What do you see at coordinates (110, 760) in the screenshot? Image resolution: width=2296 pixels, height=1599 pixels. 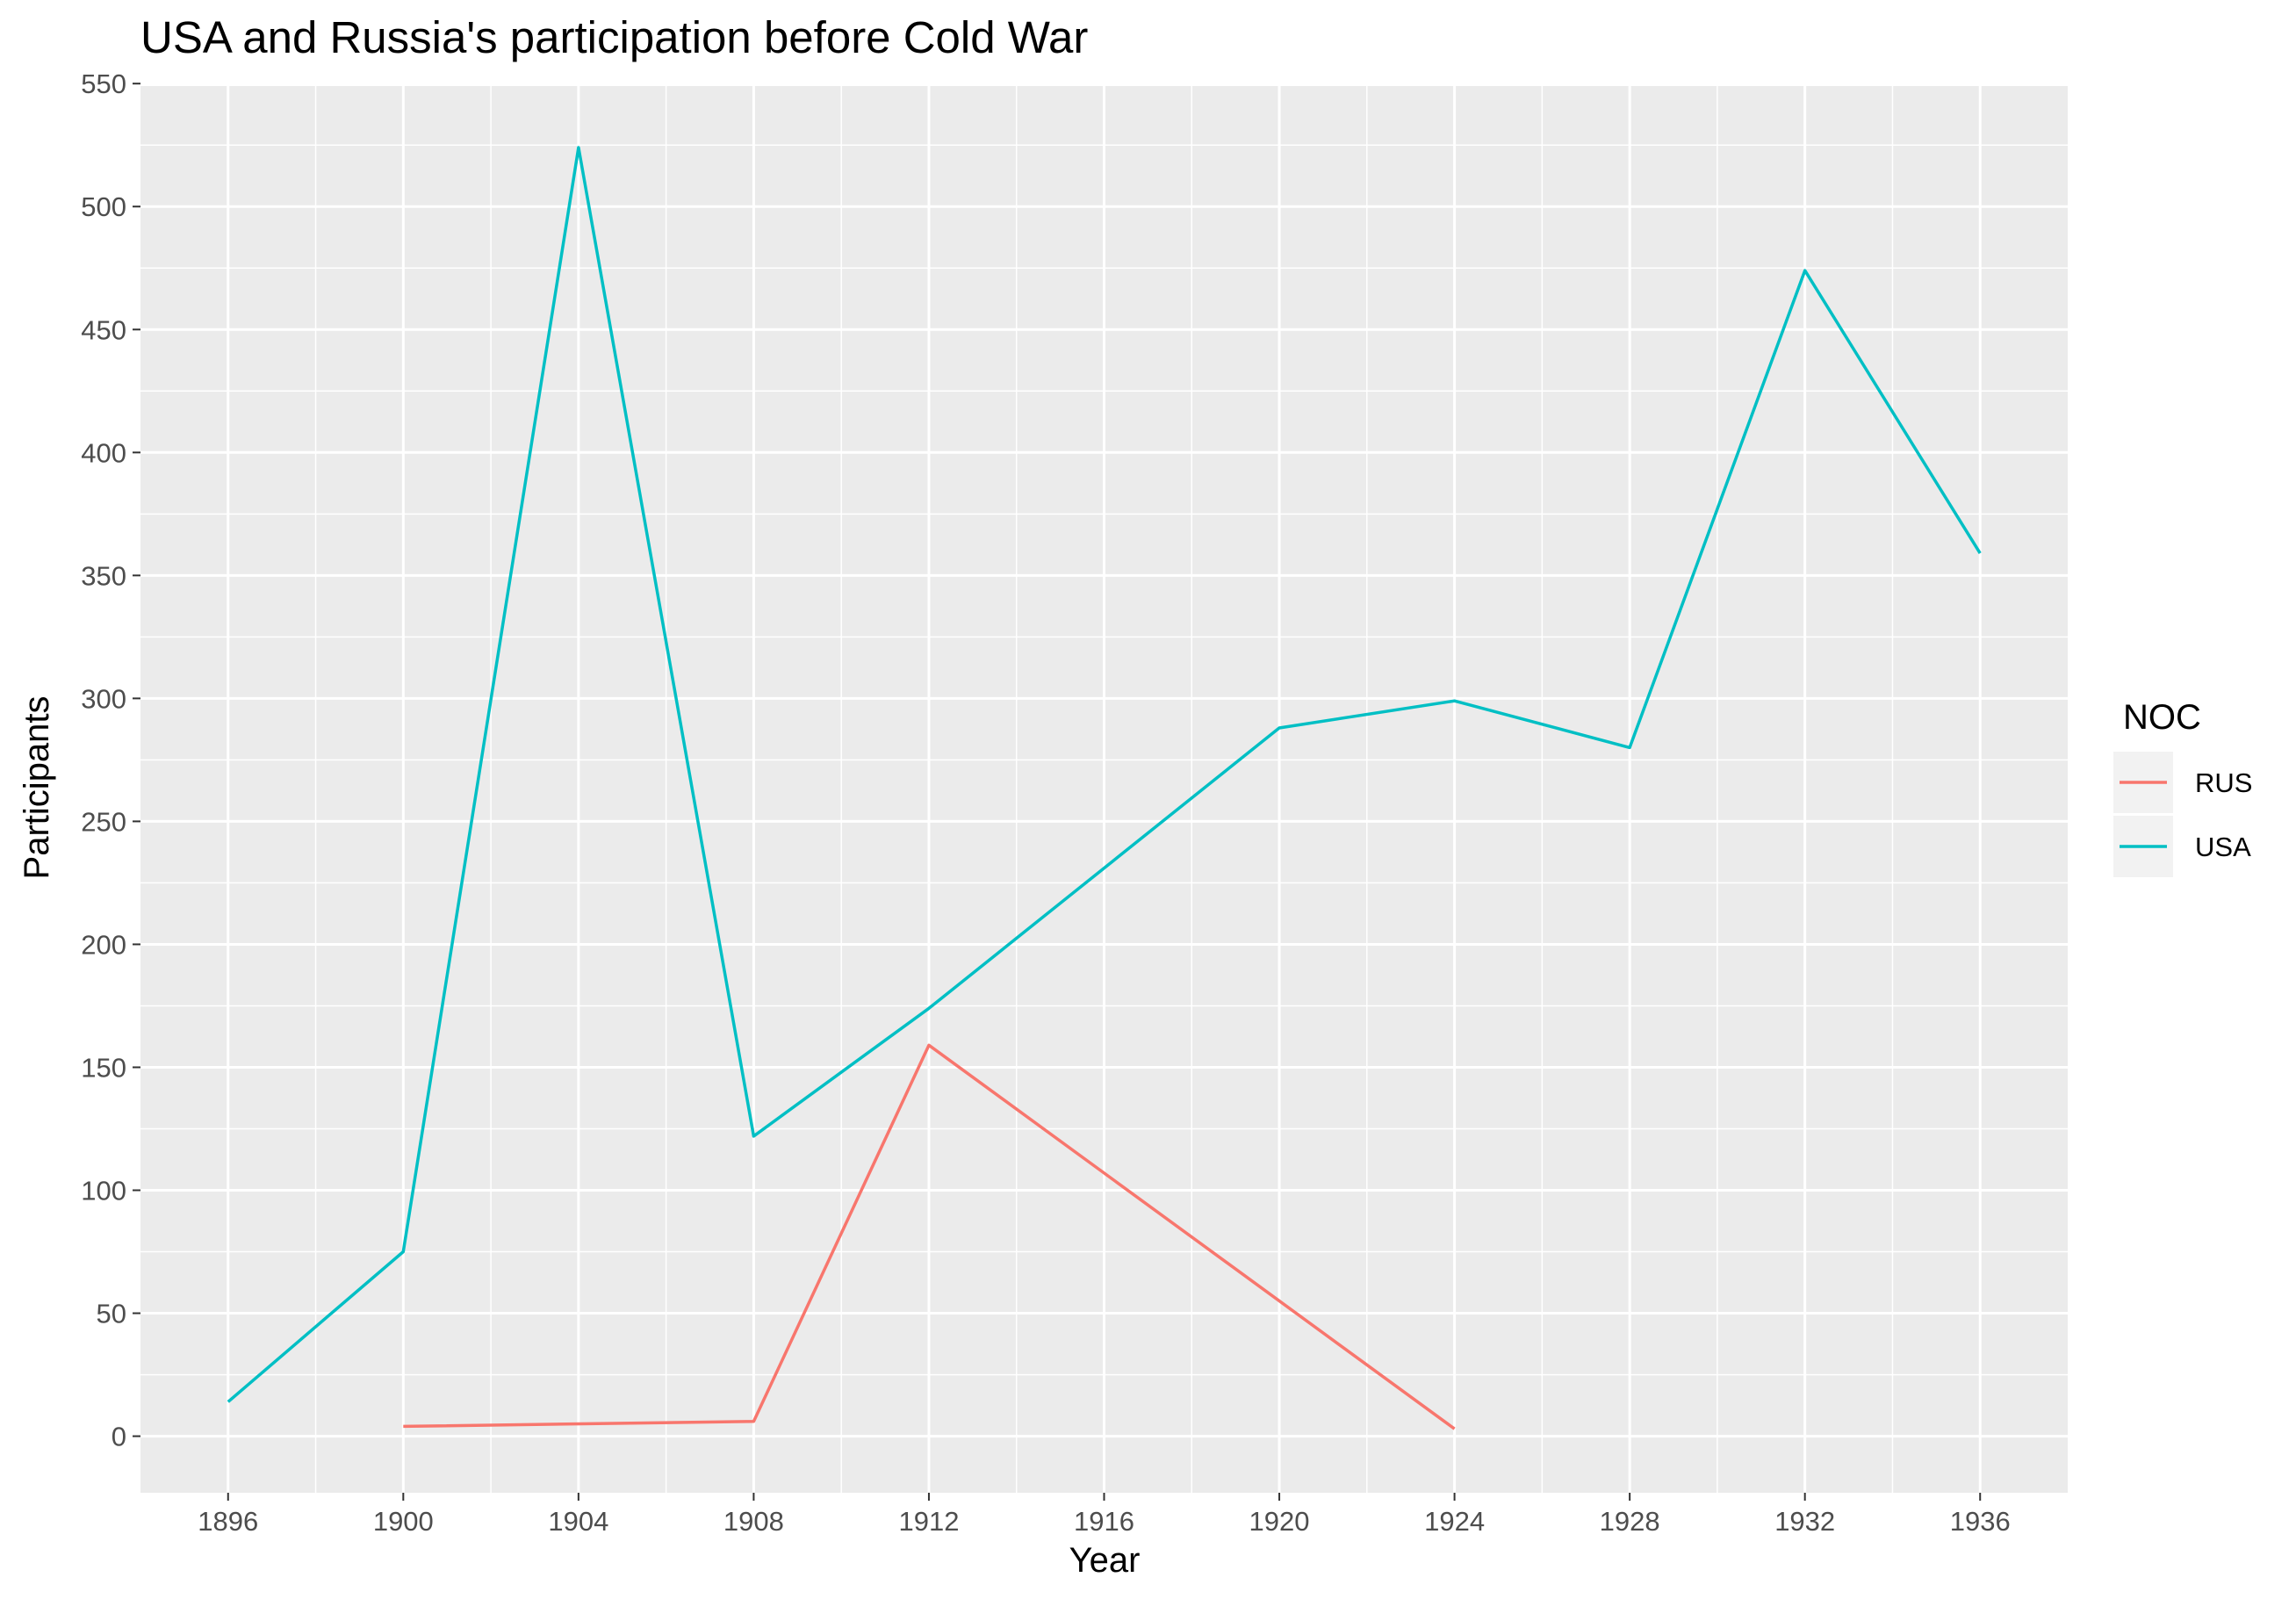 I see `y-axis: 0 50 100 150 200 250 300 350 400 450 500 550` at bounding box center [110, 760].